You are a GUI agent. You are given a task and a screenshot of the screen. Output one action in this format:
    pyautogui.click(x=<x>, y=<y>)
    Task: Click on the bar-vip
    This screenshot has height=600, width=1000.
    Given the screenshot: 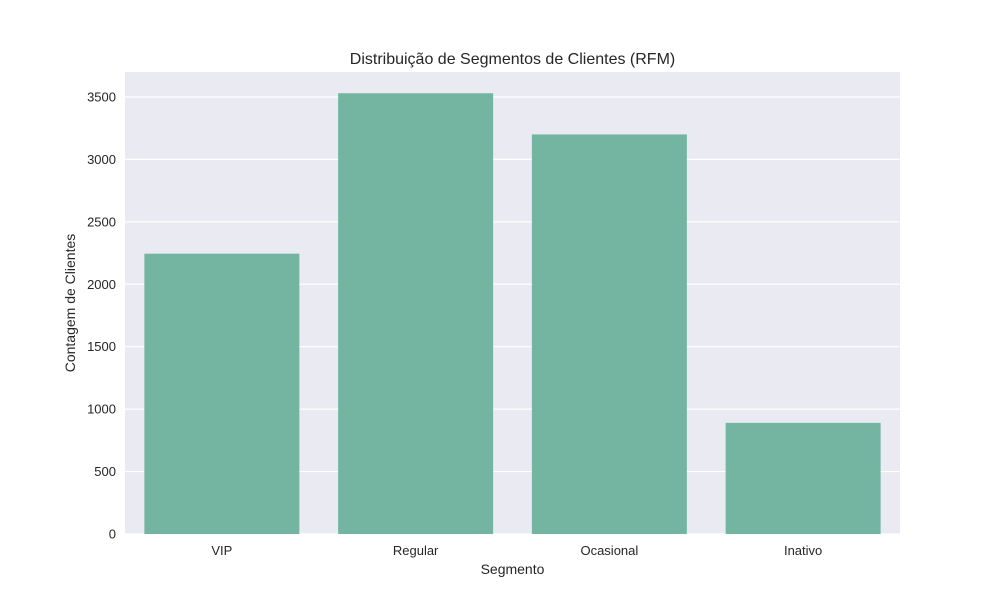 What is the action you would take?
    pyautogui.click(x=222, y=393)
    